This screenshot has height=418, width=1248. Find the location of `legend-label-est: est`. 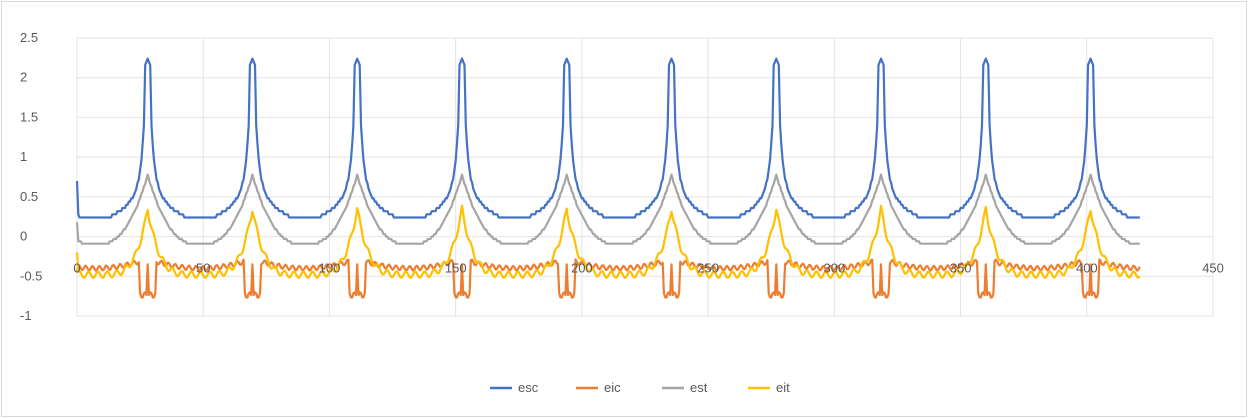

legend-label-est: est is located at coordinates (699, 387).